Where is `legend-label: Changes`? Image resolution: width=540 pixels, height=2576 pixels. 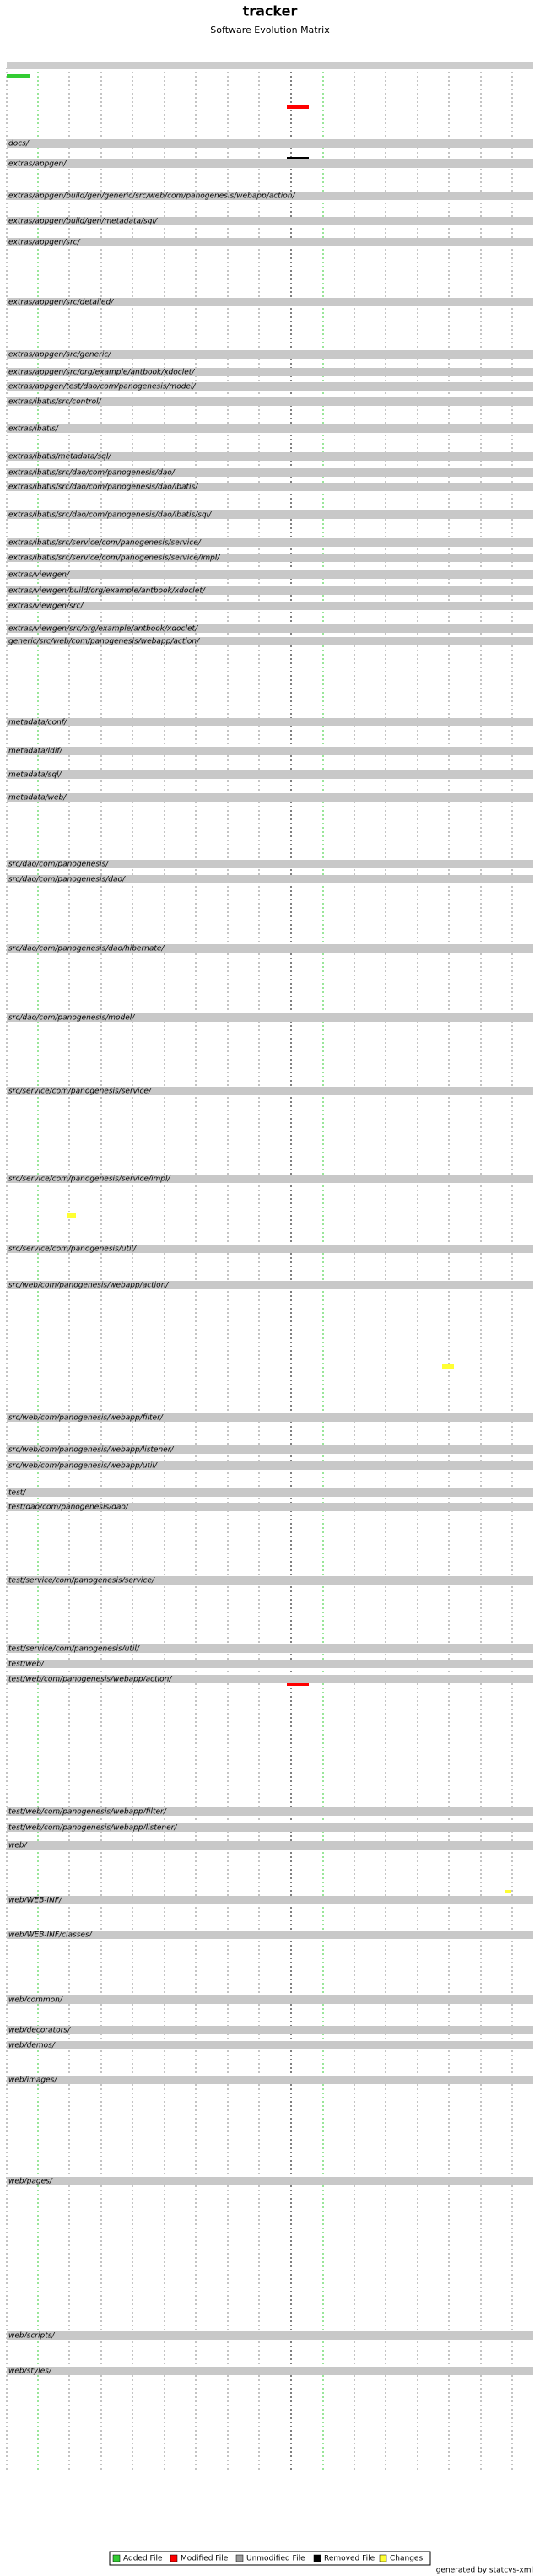 legend-label: Changes is located at coordinates (406, 2559).